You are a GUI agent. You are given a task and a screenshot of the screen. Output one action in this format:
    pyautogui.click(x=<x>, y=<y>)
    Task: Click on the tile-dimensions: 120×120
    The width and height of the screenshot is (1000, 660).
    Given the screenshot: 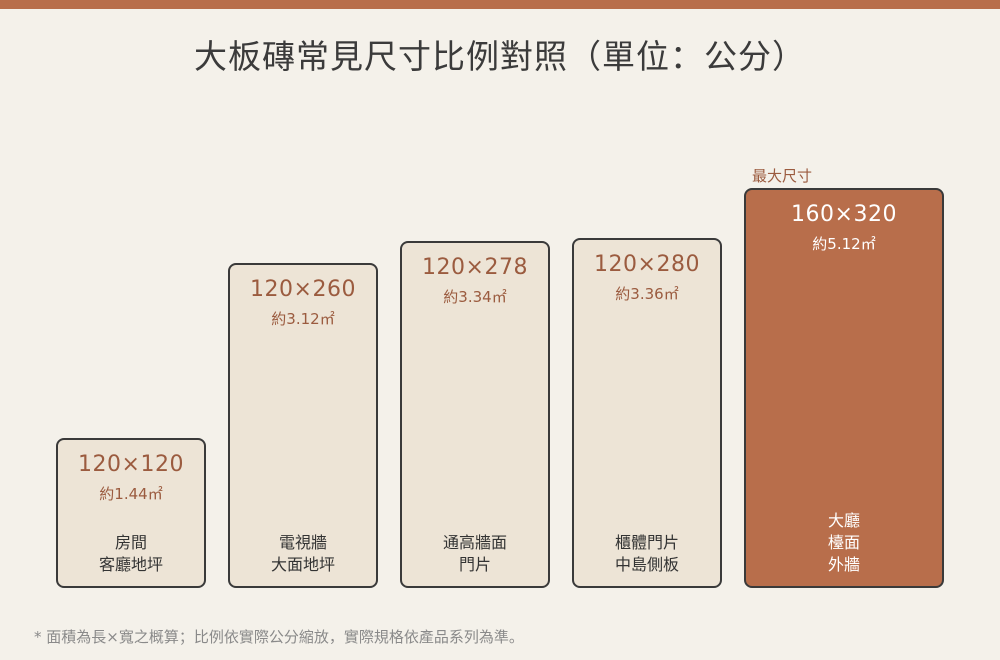 What is the action you would take?
    pyautogui.click(x=131, y=464)
    